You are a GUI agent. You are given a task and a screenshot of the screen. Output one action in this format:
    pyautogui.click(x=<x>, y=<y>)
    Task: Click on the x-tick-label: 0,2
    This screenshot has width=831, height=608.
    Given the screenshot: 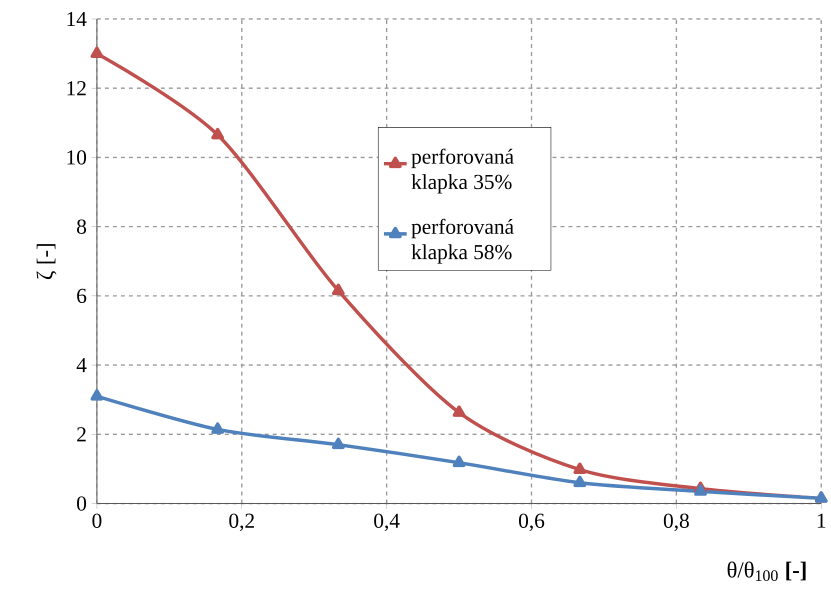 What is the action you would take?
    pyautogui.click(x=241, y=522)
    